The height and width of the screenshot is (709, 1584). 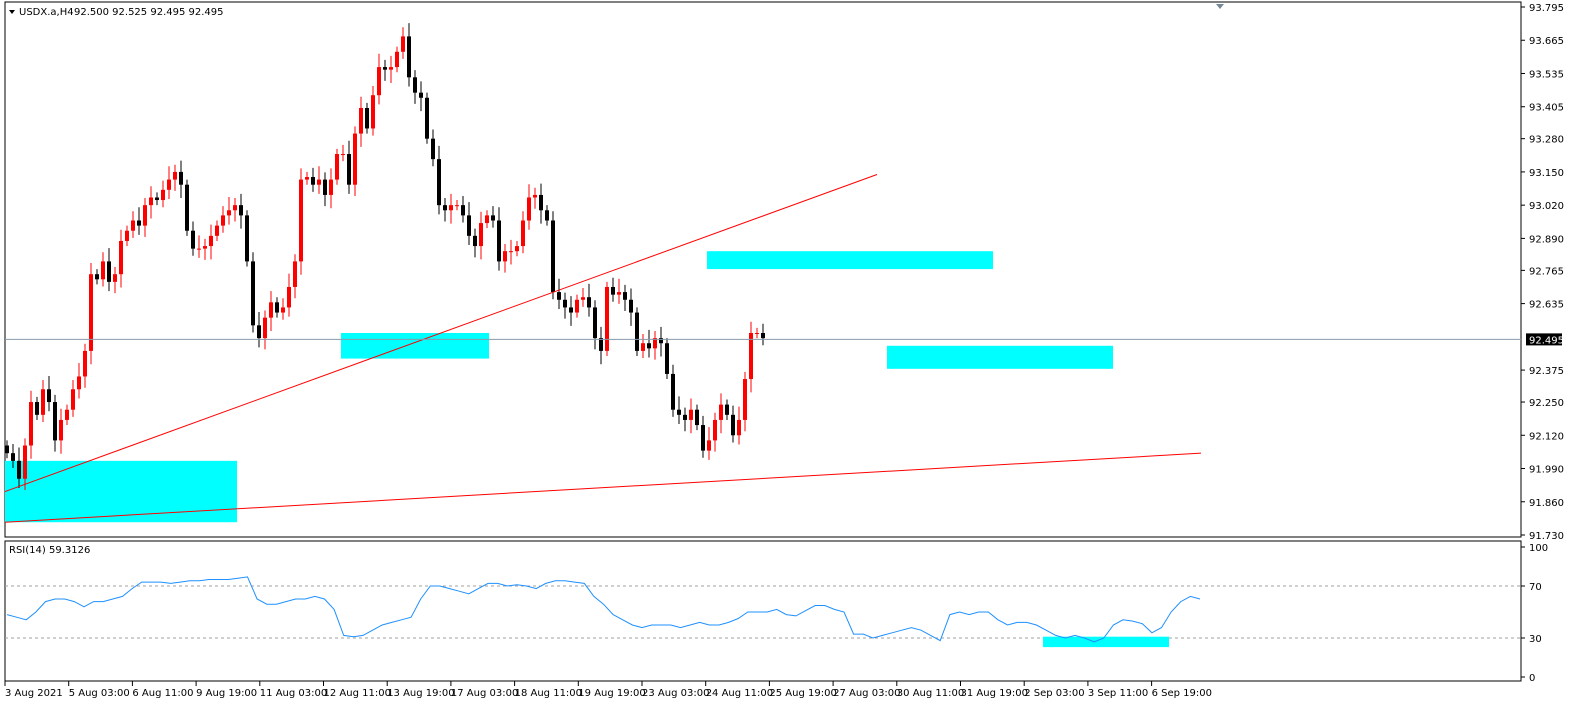 What do you see at coordinates (420, 693) in the screenshot?
I see `time-tick-label: 13 Aug 19:00` at bounding box center [420, 693].